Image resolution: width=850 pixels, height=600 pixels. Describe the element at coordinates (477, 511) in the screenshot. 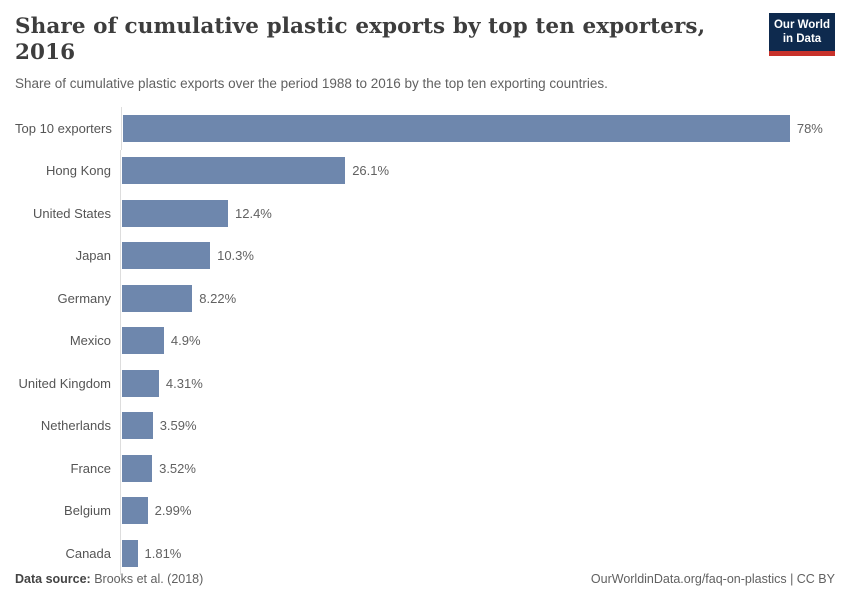

I see `bar-track: 2.99%` at that location.